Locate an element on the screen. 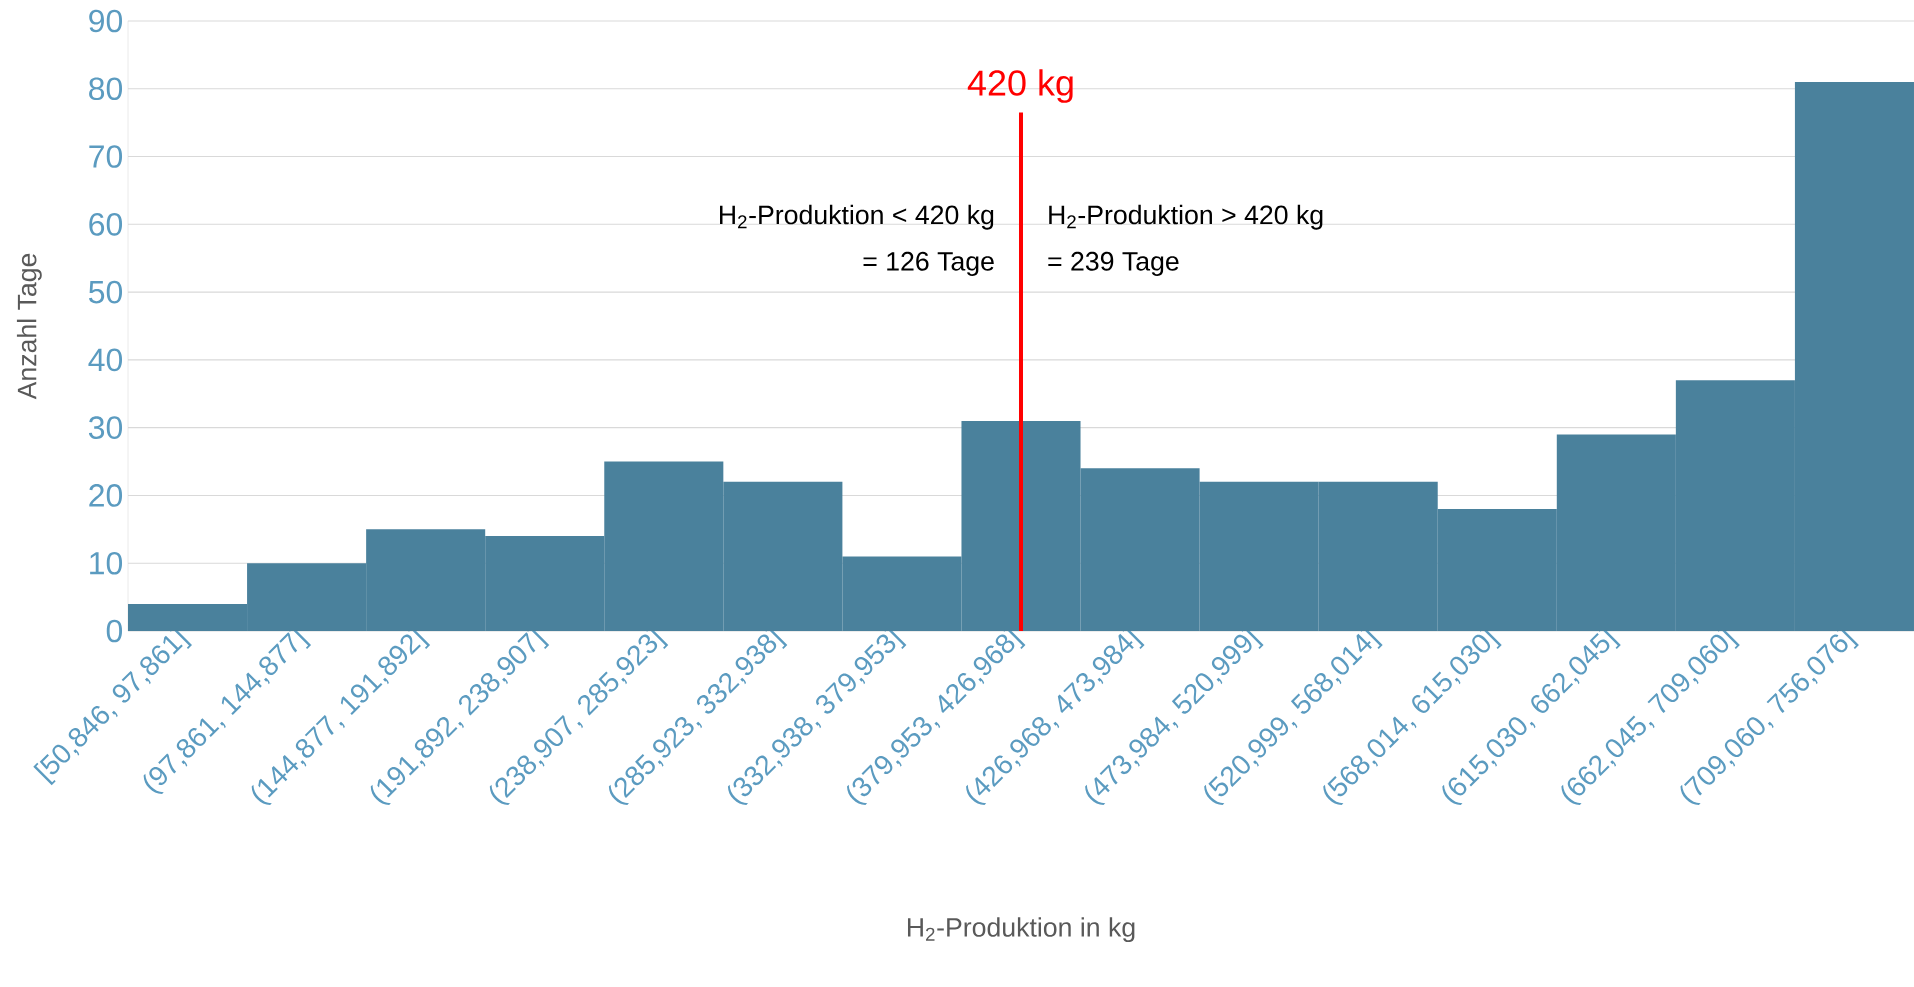  y-tick-label: 90 is located at coordinates (106, 21).